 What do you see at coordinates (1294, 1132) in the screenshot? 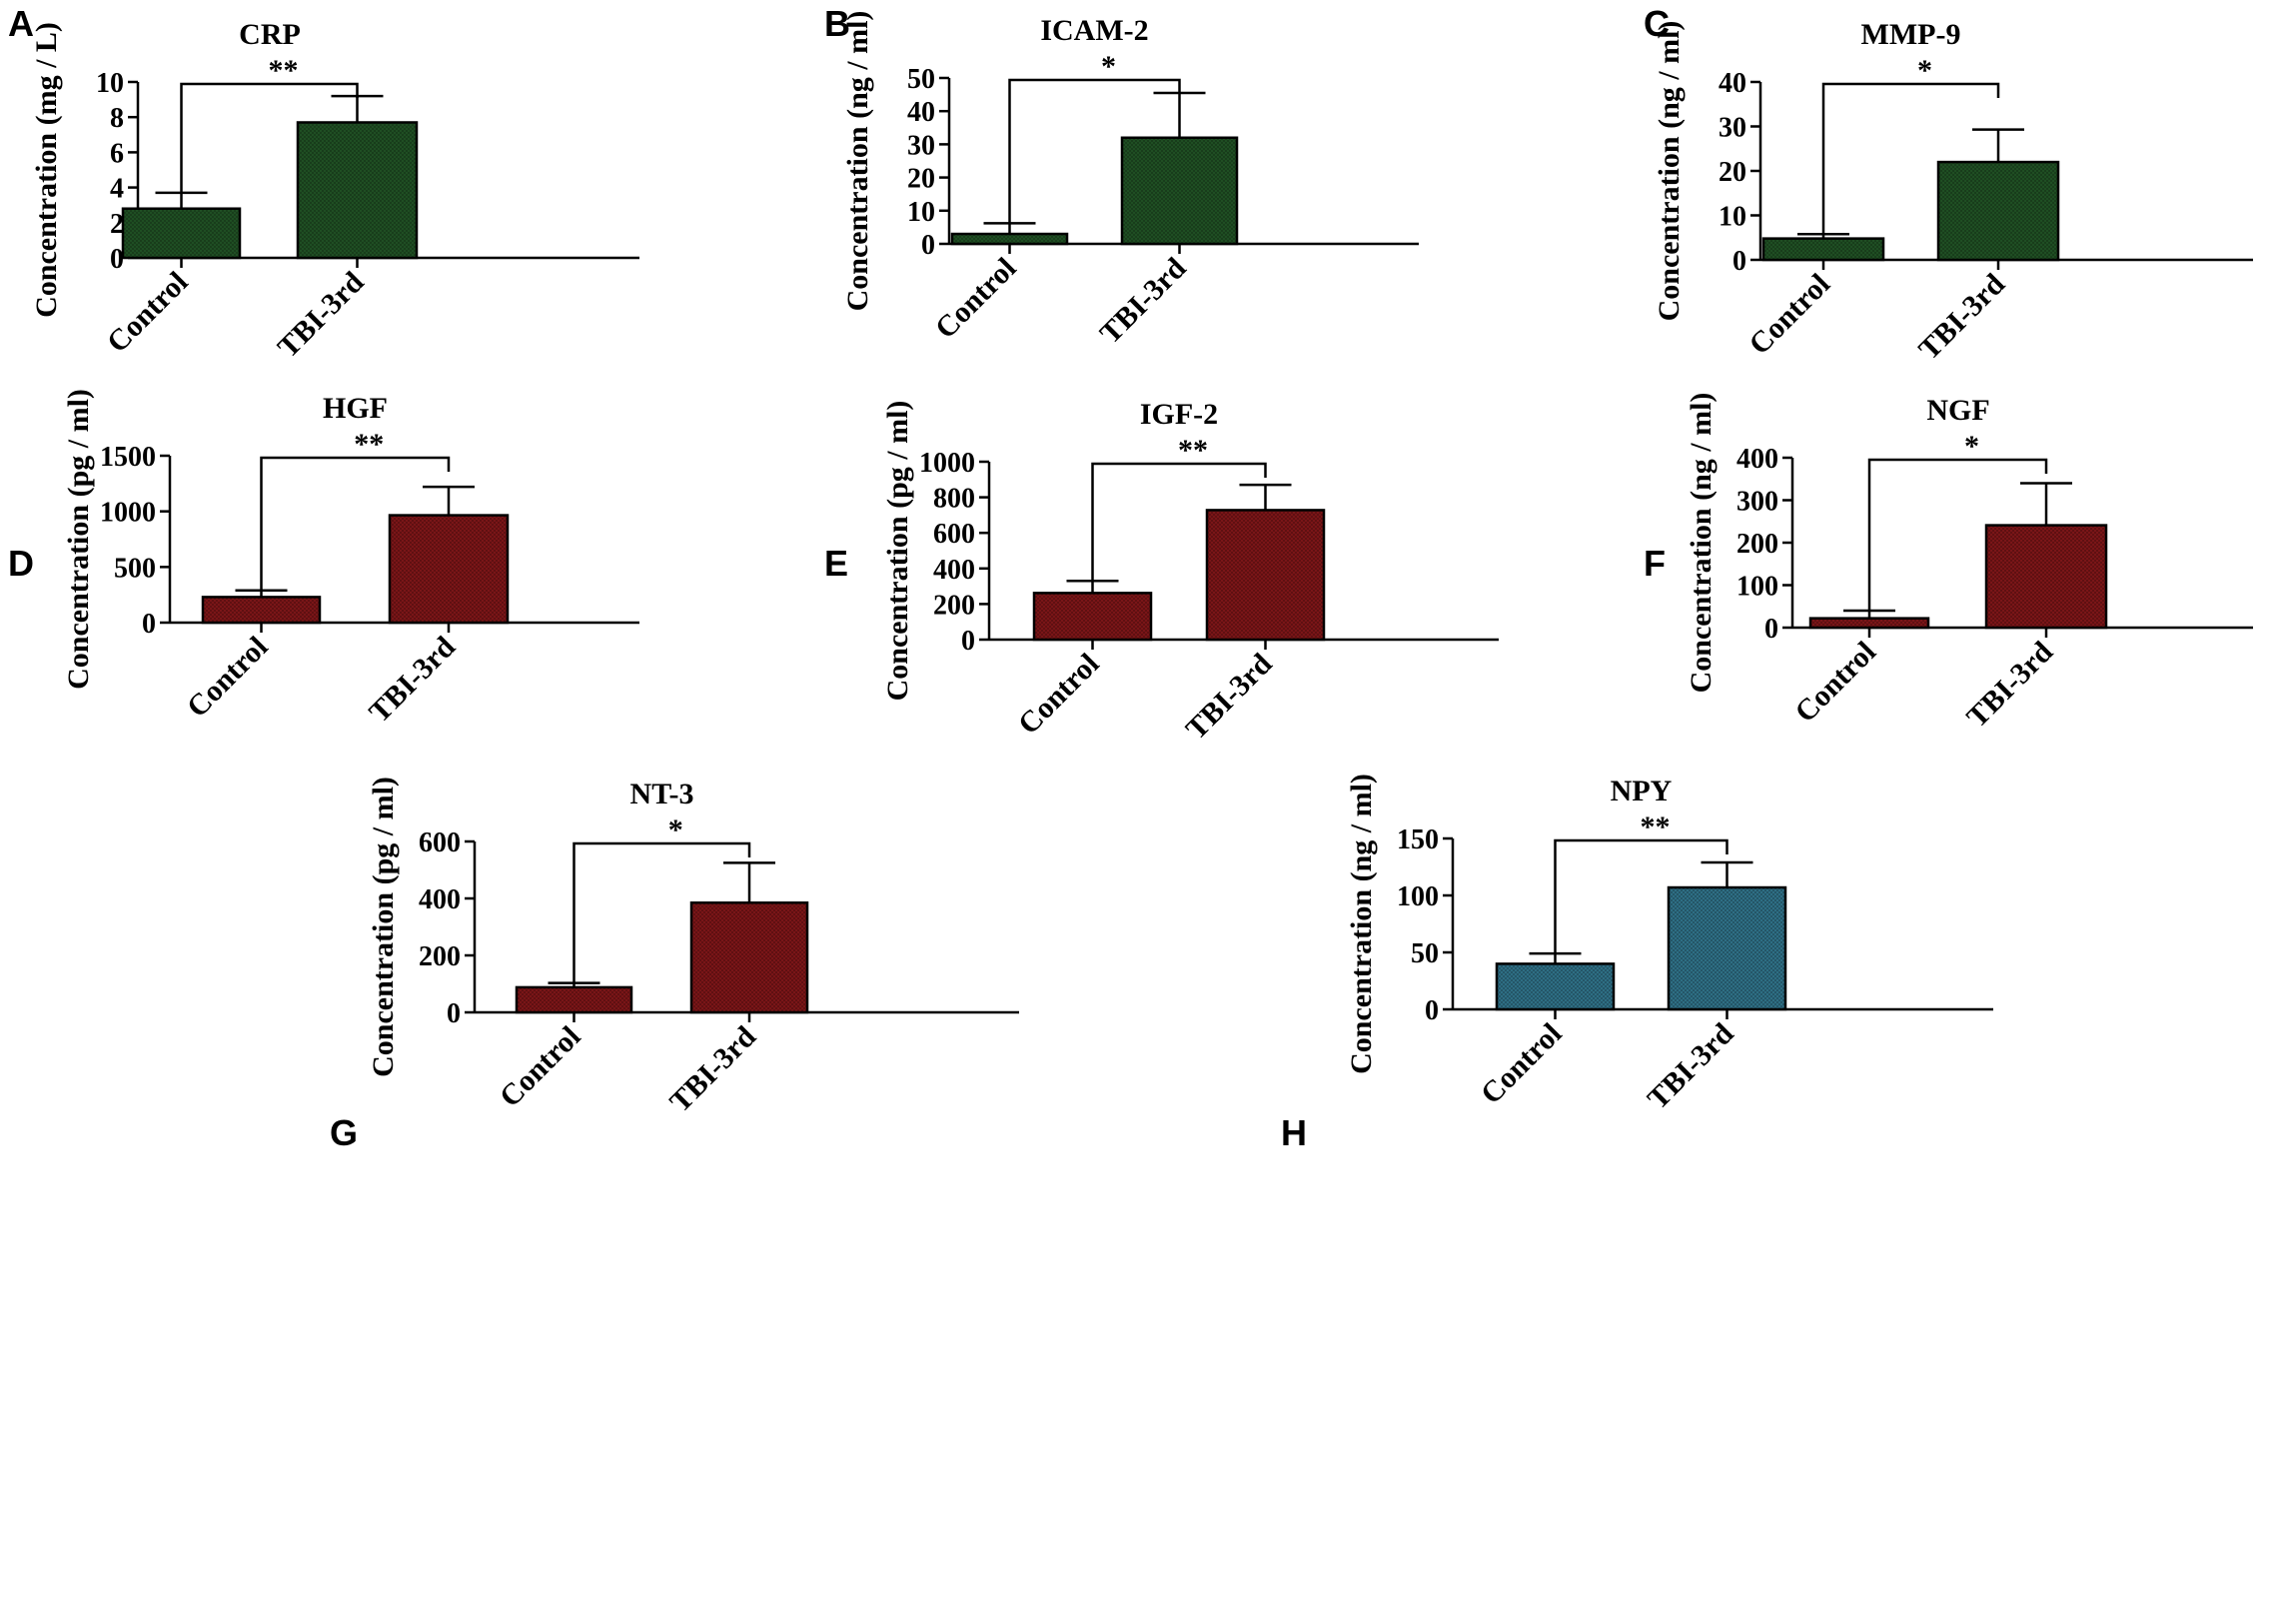
I see `panel-letter: H` at bounding box center [1294, 1132].